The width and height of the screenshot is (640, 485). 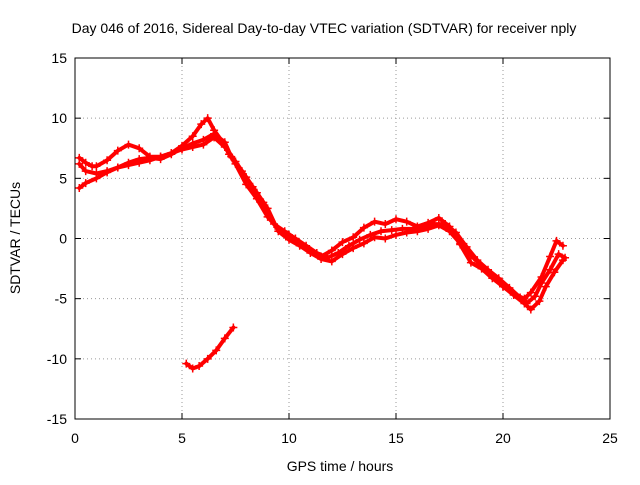 I want to click on x-tick-label: 15, so click(x=396, y=438).